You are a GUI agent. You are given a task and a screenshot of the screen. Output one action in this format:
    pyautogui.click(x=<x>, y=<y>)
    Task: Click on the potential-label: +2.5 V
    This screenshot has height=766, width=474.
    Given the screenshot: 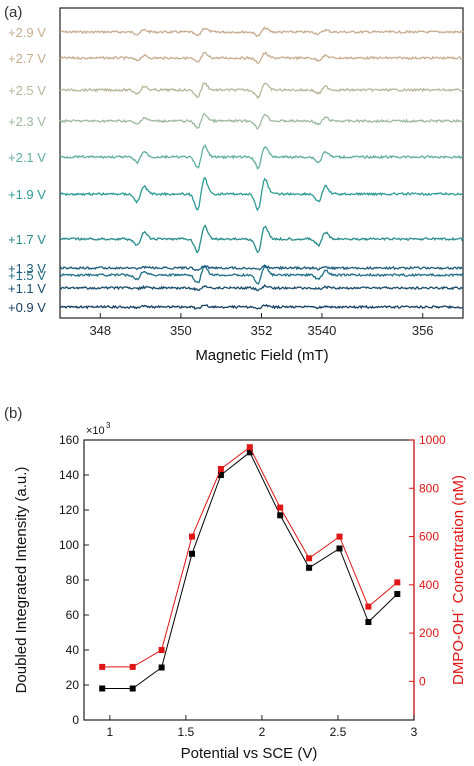 What is the action you would take?
    pyautogui.click(x=27, y=90)
    